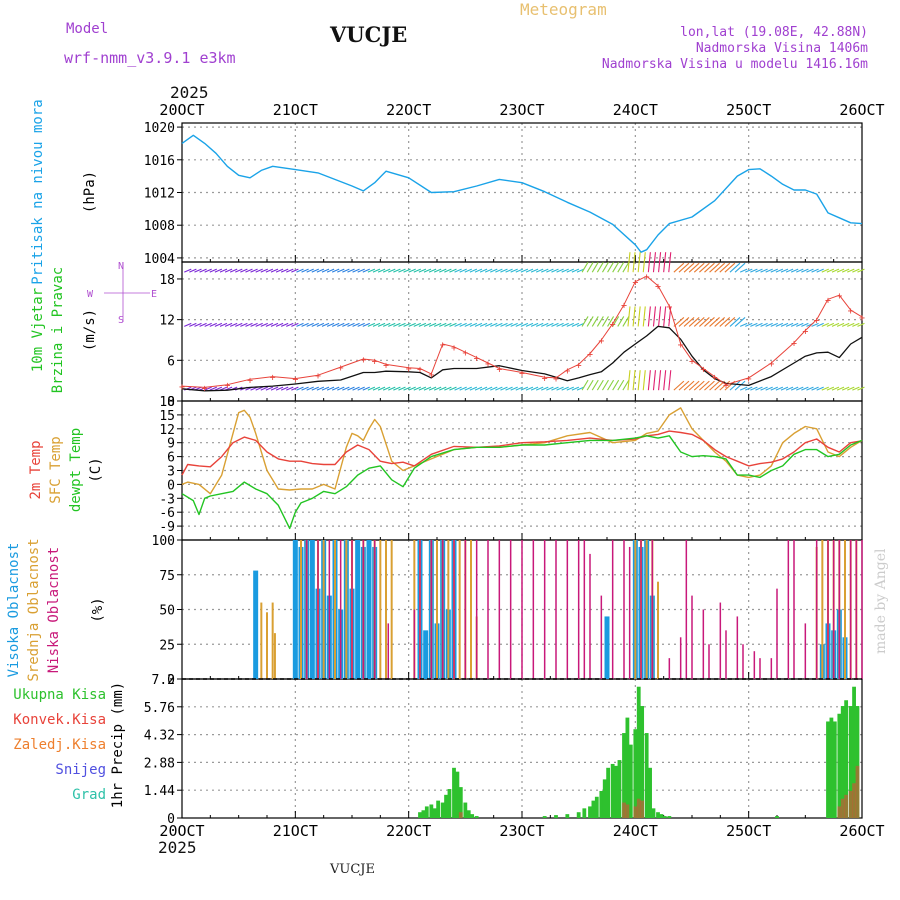  What do you see at coordinates (522, 482) in the screenshot?
I see `dewpt-line` at bounding box center [522, 482].